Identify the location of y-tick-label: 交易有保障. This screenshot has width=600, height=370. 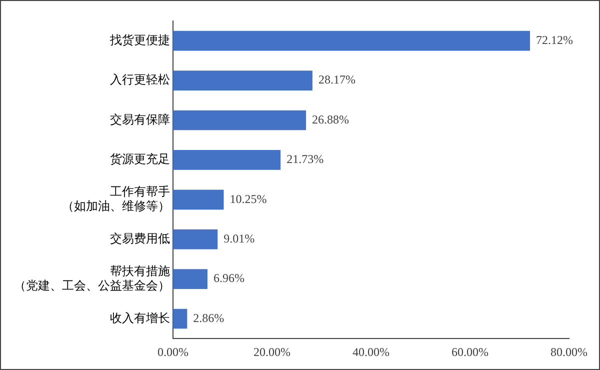
(140, 119).